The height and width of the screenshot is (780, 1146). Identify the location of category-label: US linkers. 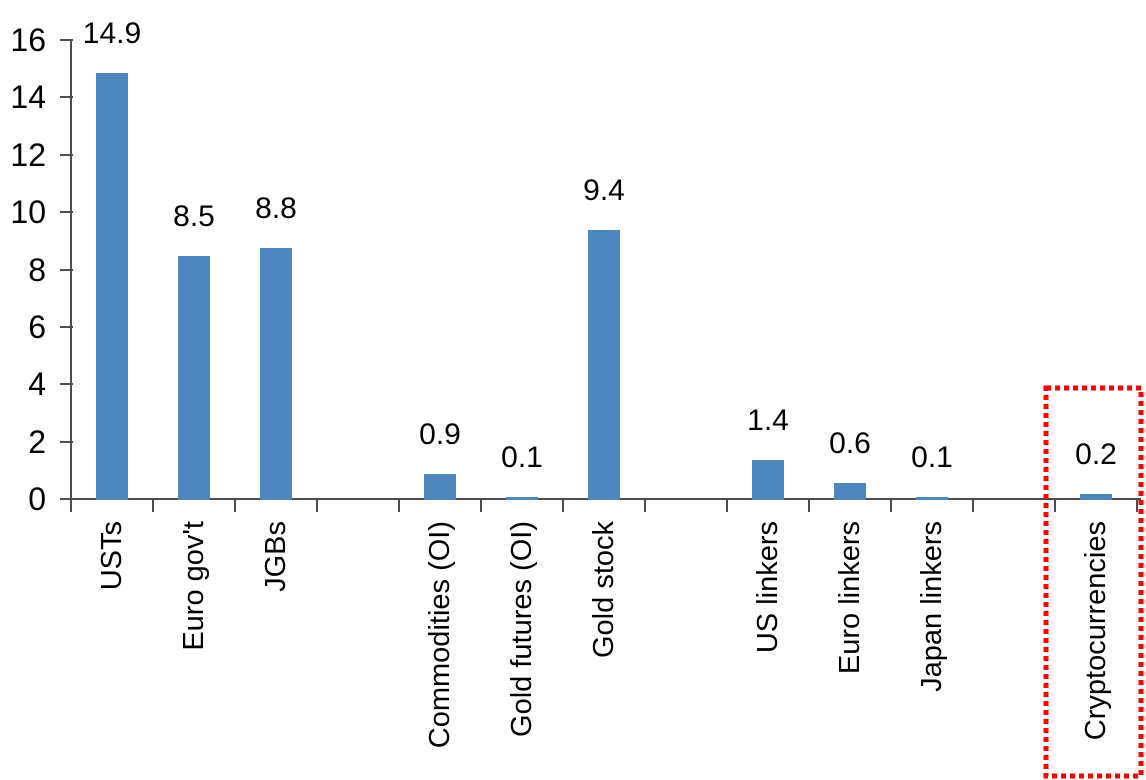
(768, 587).